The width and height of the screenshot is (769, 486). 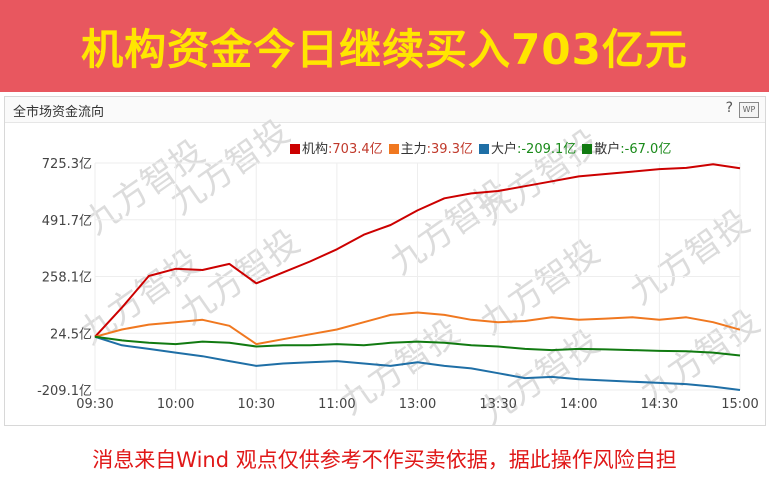 I want to click on x-tick-label: 13:00, so click(x=417, y=404).